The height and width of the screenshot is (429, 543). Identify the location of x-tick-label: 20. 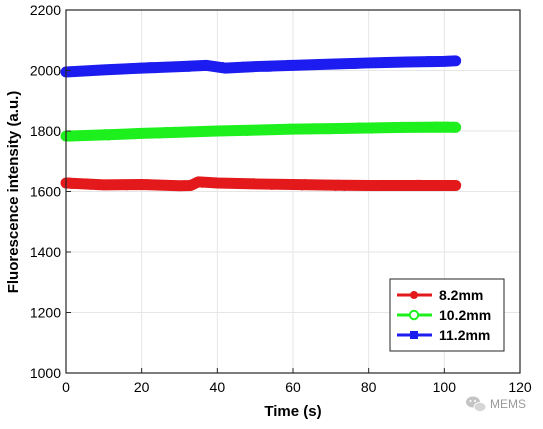
(142, 387).